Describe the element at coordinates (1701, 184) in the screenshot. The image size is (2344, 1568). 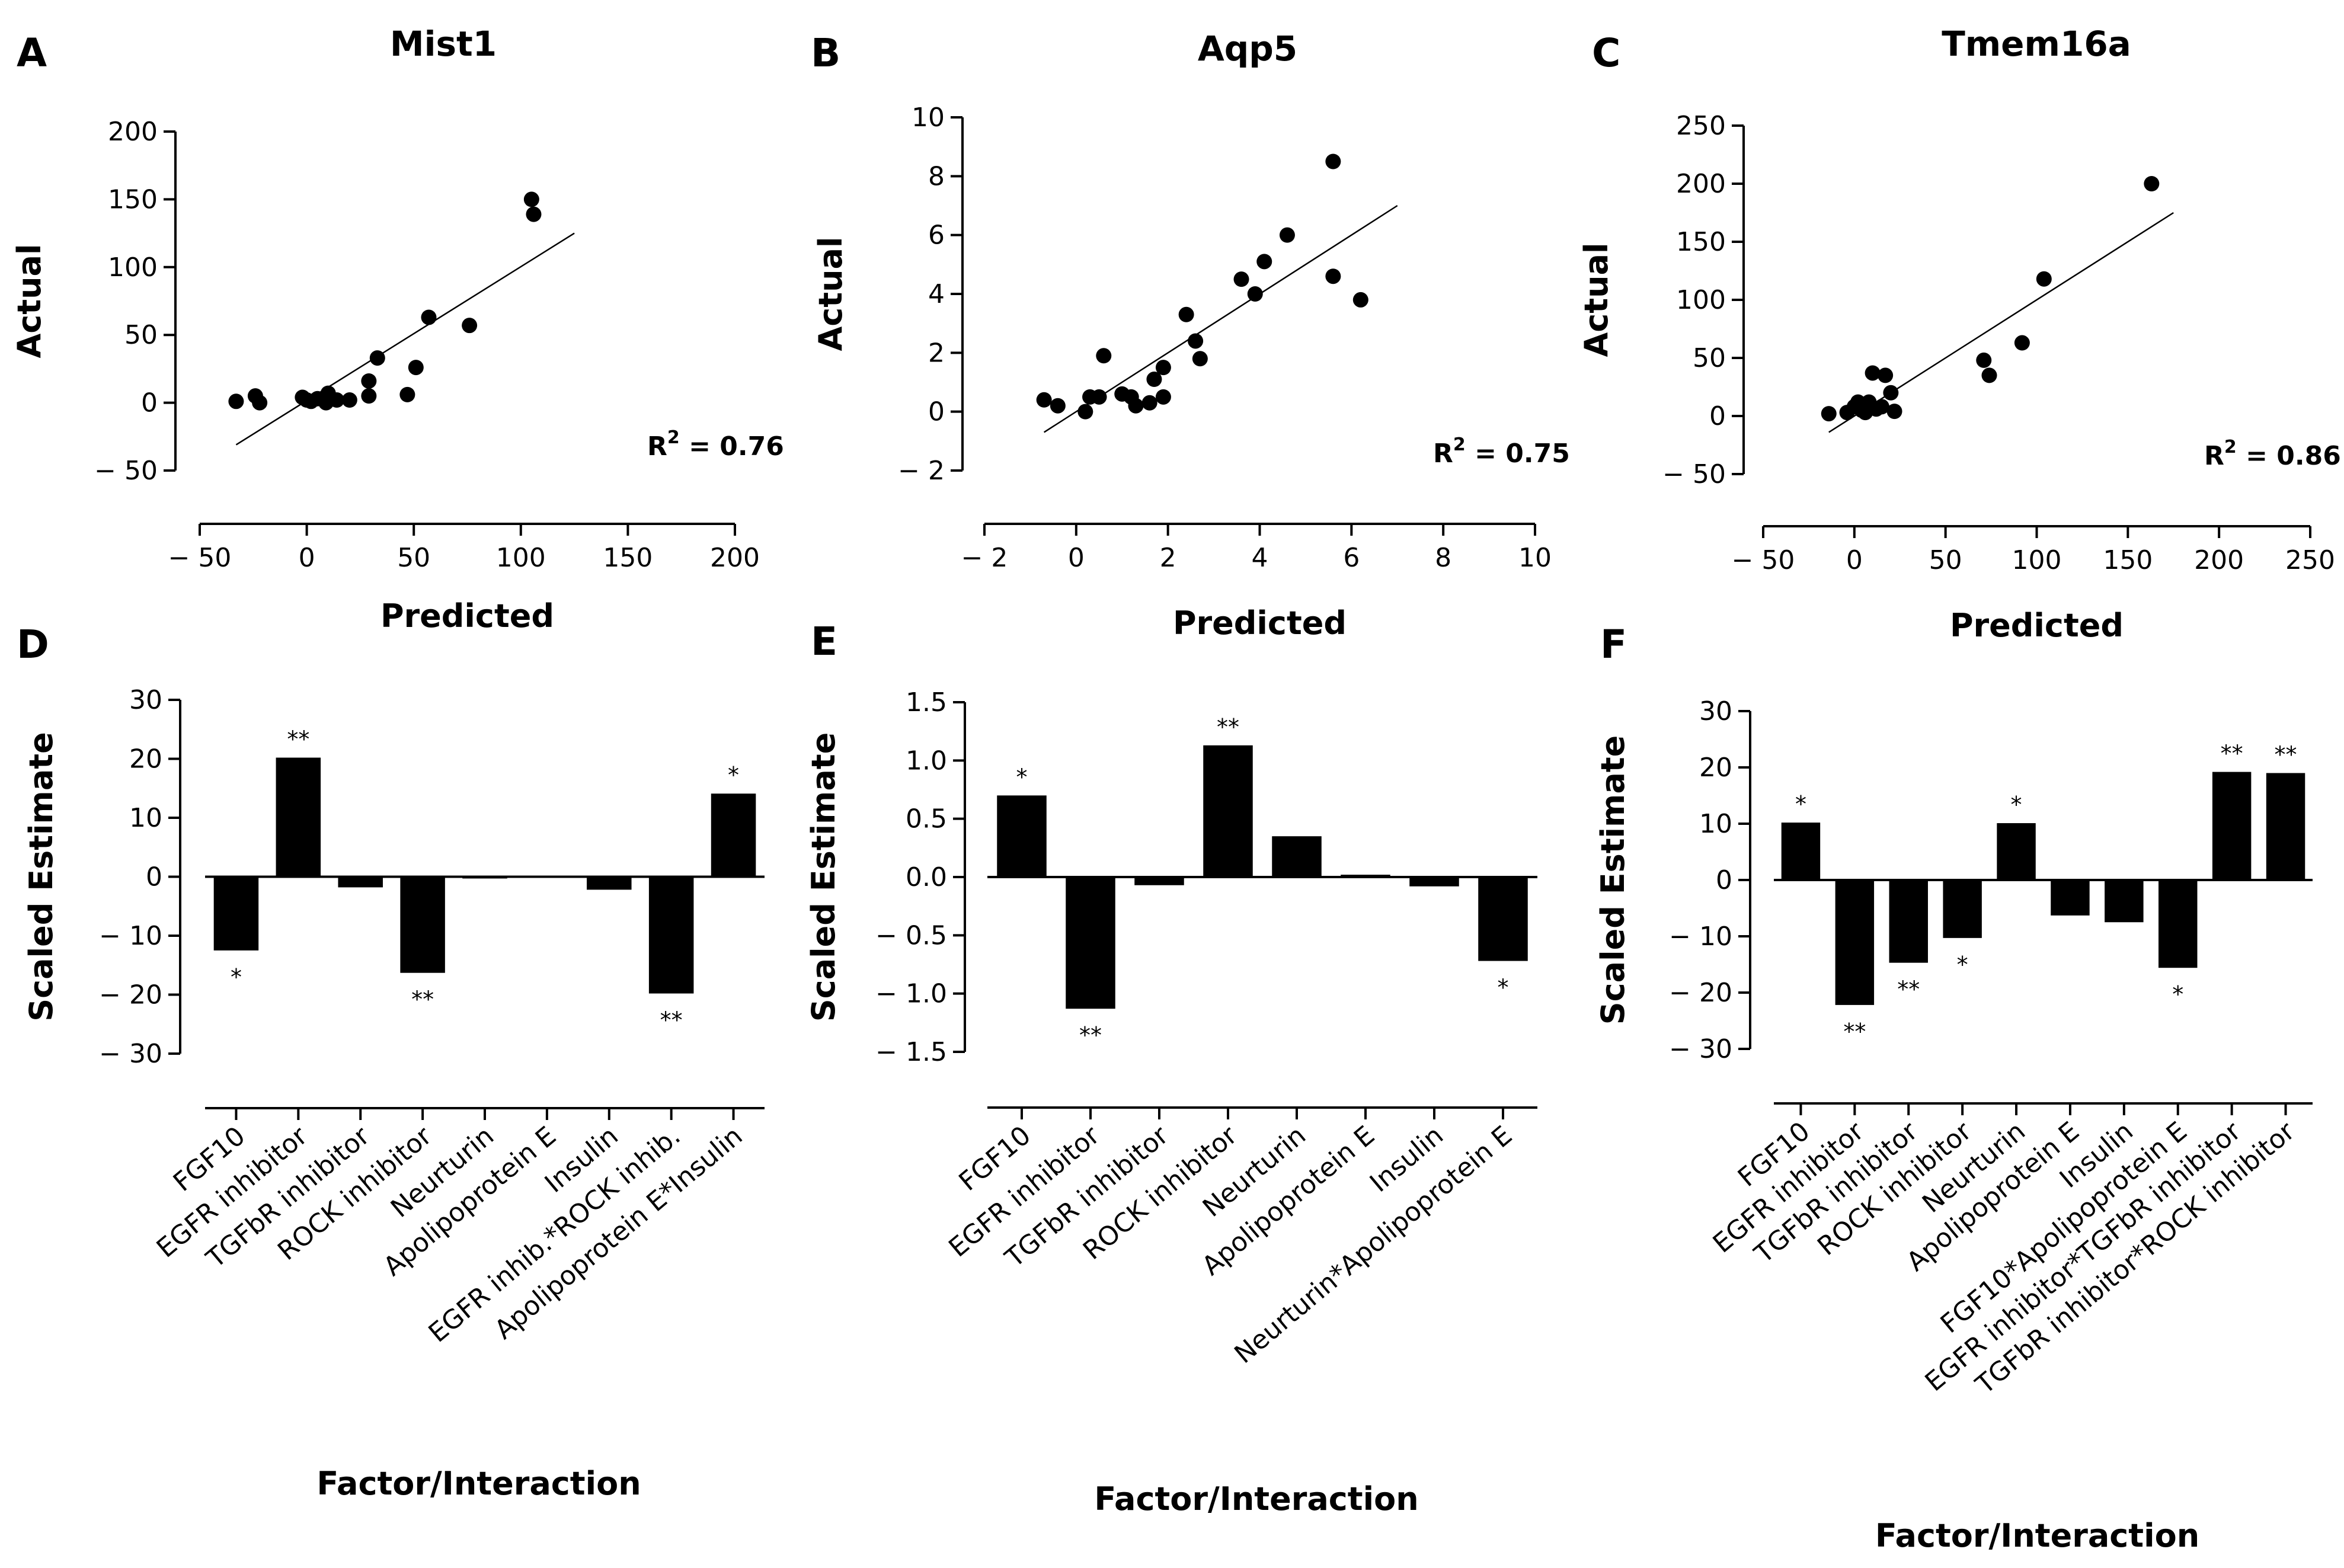
I see `y-tick-label: 200` at that location.